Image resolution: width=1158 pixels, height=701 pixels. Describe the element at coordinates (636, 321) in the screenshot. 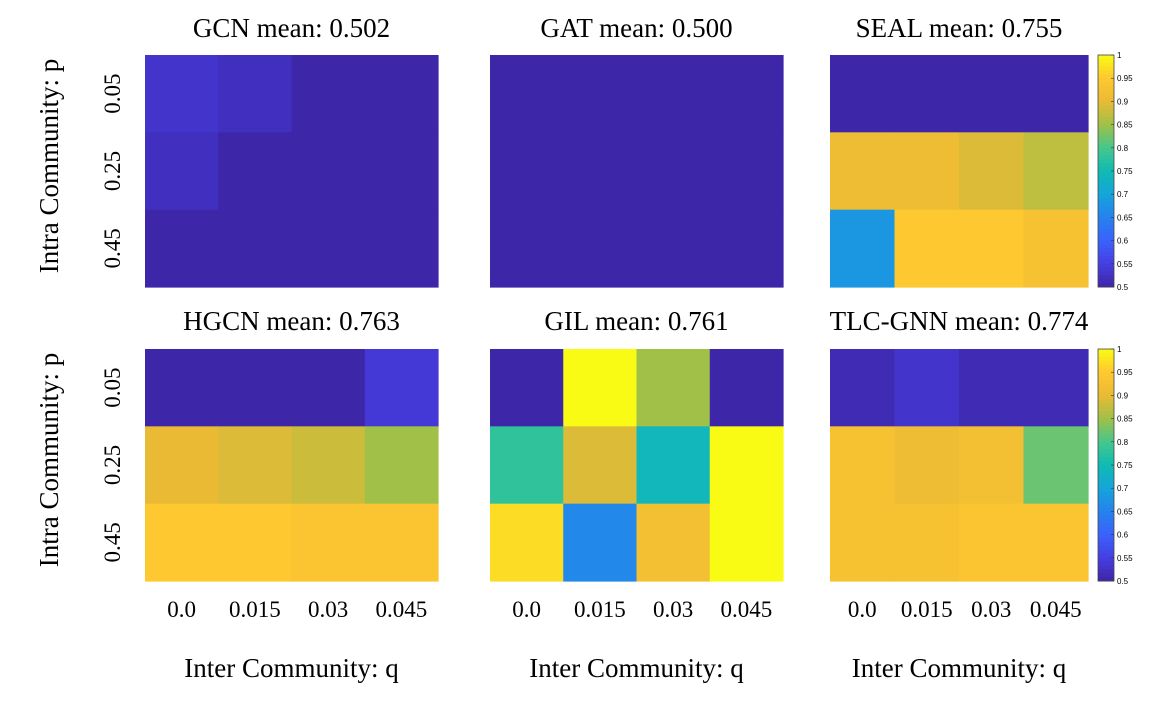

I see `panel-title: GIL mean: 0.761` at that location.